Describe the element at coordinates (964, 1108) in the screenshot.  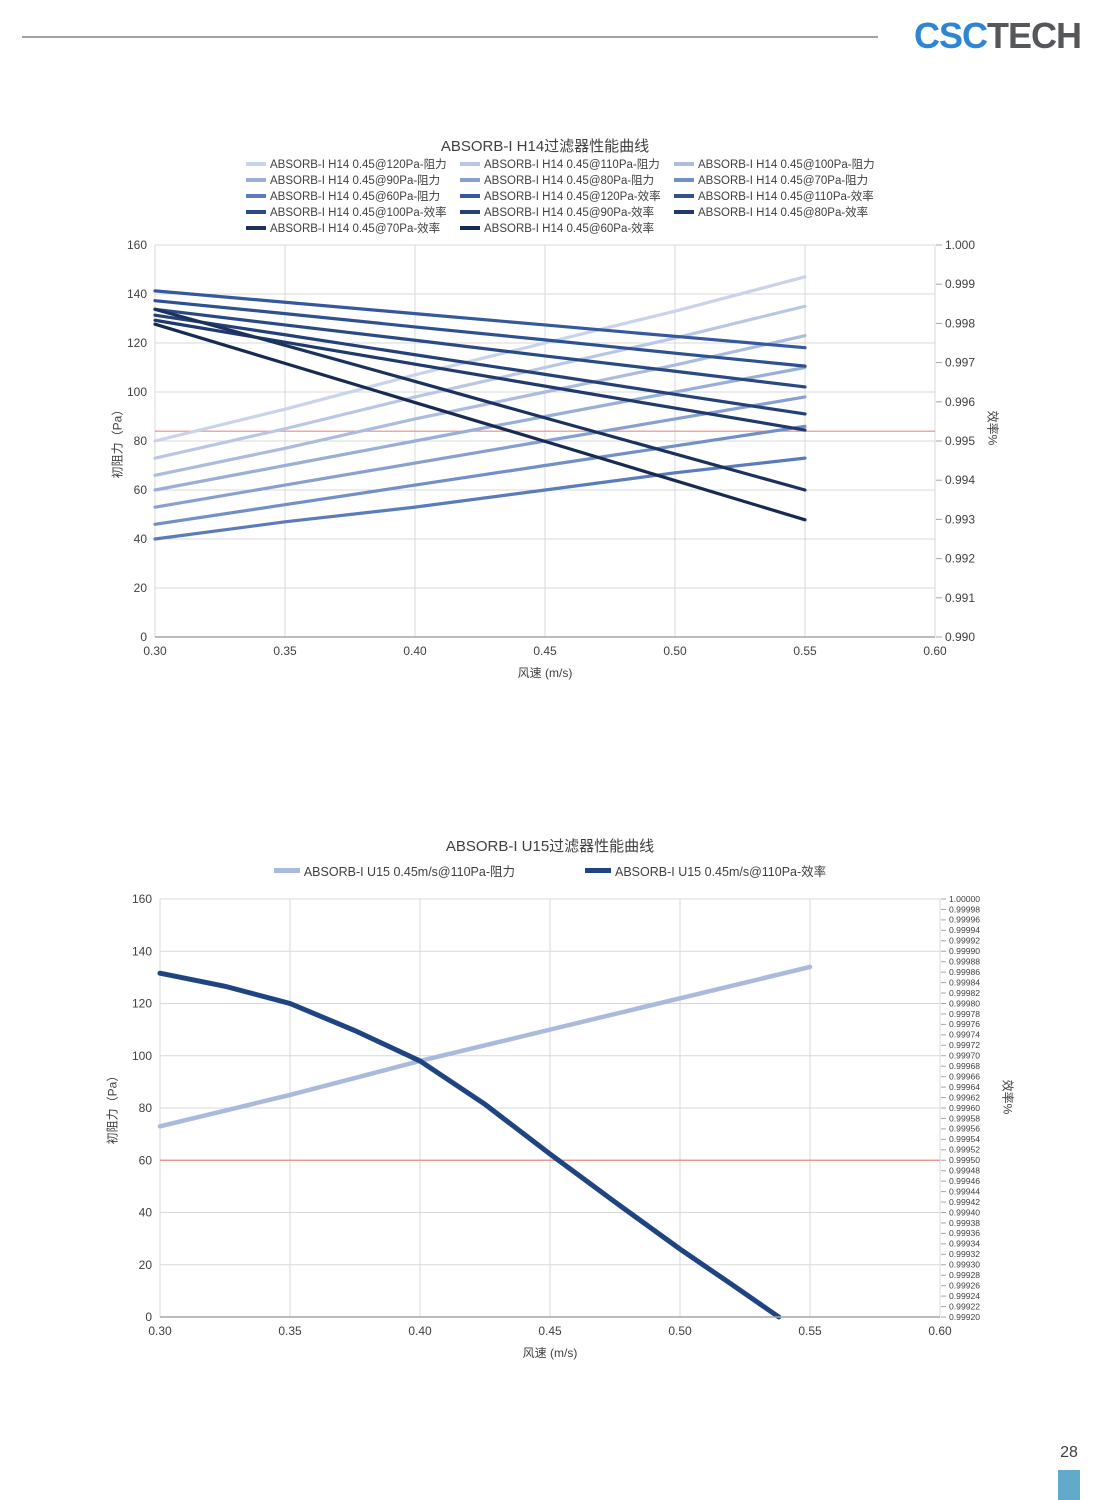
I see `y-right-tick-label: 0.99960` at that location.